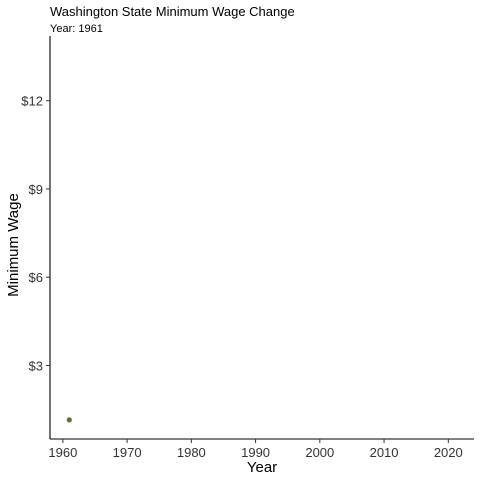  What do you see at coordinates (36, 189) in the screenshot?
I see `y-tick-label: $9` at bounding box center [36, 189].